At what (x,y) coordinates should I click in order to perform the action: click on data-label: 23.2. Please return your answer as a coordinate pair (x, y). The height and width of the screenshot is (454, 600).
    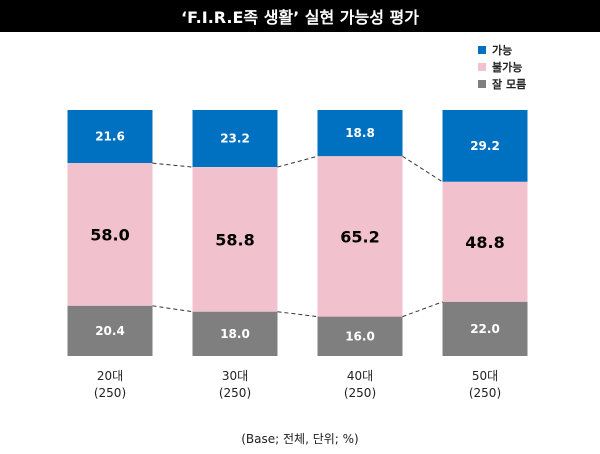
    Looking at the image, I should click on (235, 139).